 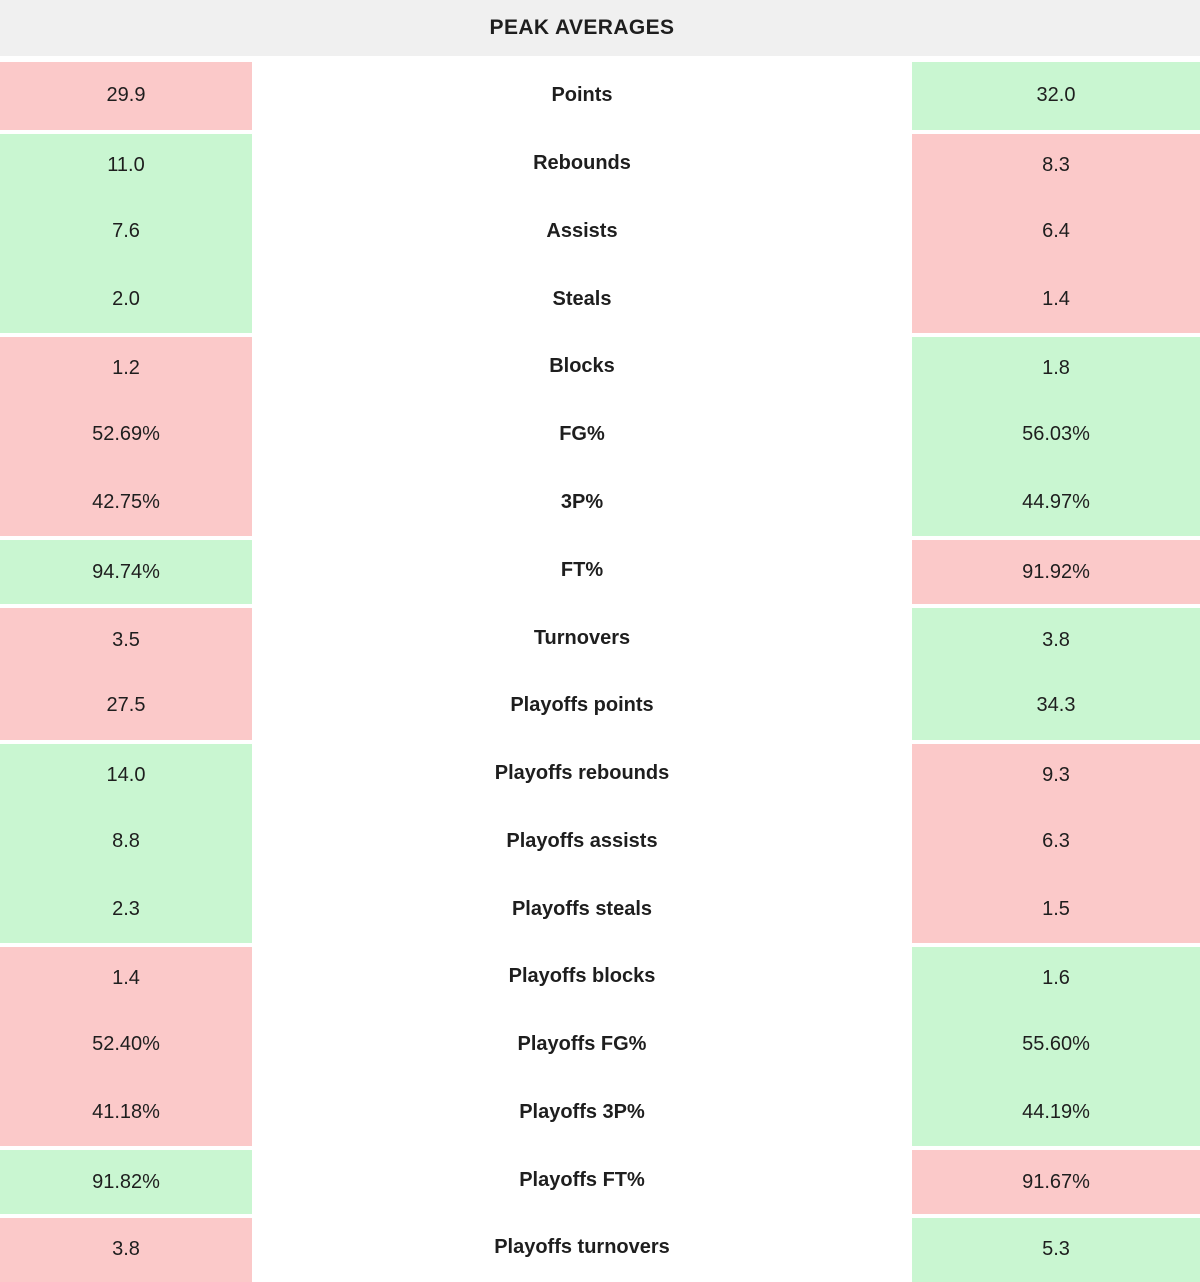 I want to click on right-value-cell: 44.19%, so click(x=1056, y=1112).